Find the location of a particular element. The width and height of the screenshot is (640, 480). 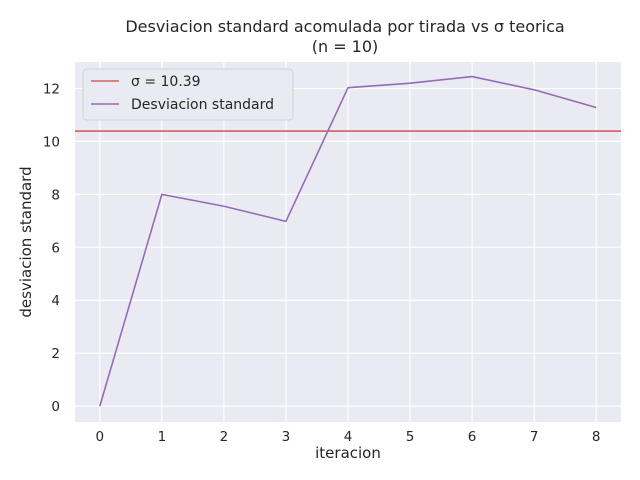

x-tick-0: 0 is located at coordinates (100, 437).